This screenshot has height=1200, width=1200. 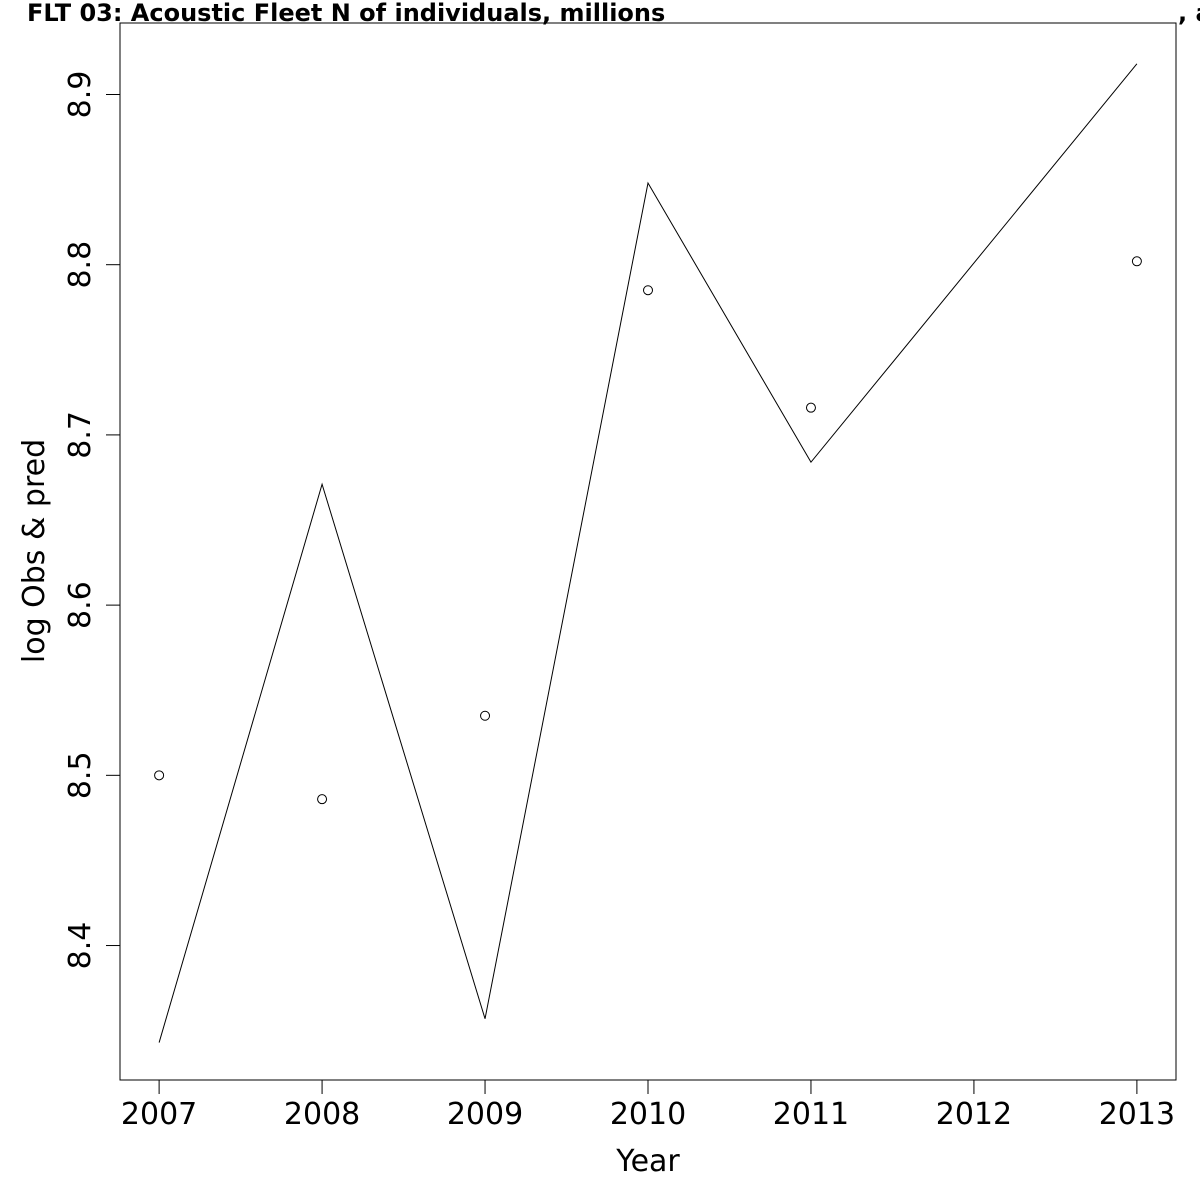 I want to click on x-tick-label: 2013, so click(x=1137, y=1114).